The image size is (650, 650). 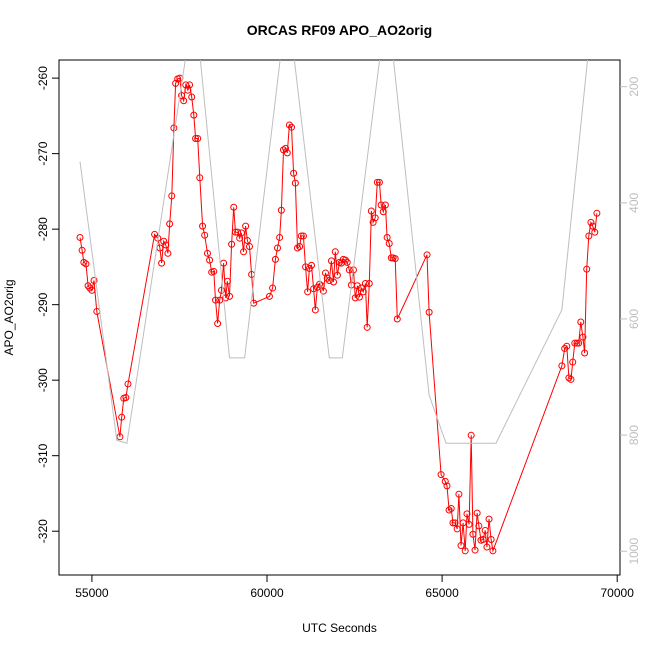 What do you see at coordinates (339, 30) in the screenshot?
I see `chart-title: ORCAS RF09 APO_AO2orig` at bounding box center [339, 30].